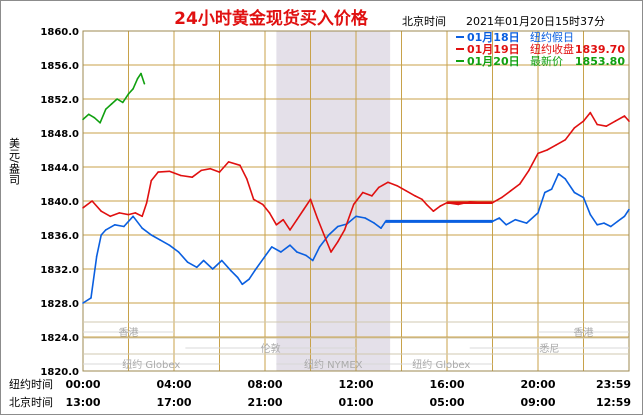  Describe the element at coordinates (600, 61) in the screenshot. I see `legend-jan20-value: 1853.80` at that location.